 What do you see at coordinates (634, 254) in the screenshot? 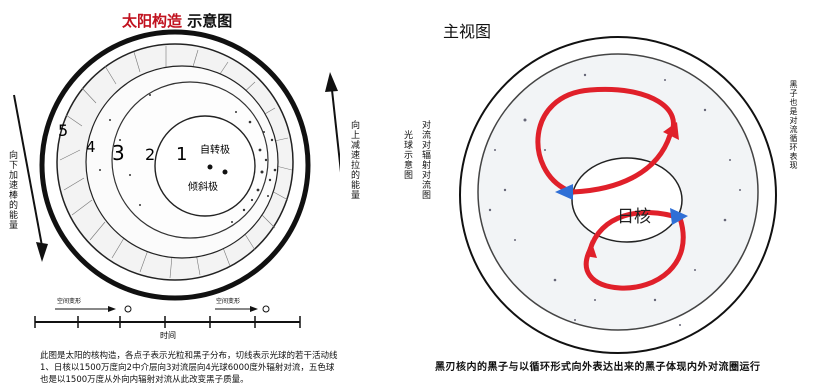
I see `lower-convection-loop` at bounding box center [634, 254].